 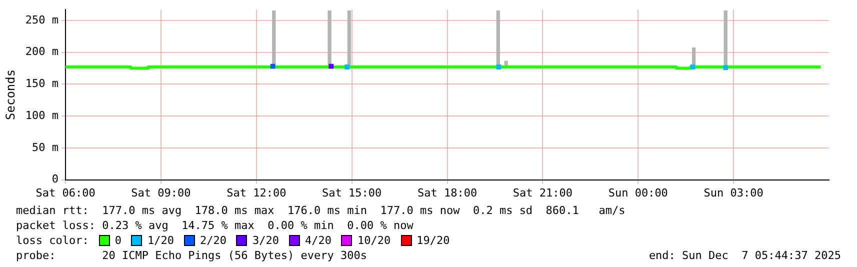 I want to click on text: packet loss: 0.23 % avg 14.75 % max 0.00 % min 0.00 % now, so click(x=215, y=225).